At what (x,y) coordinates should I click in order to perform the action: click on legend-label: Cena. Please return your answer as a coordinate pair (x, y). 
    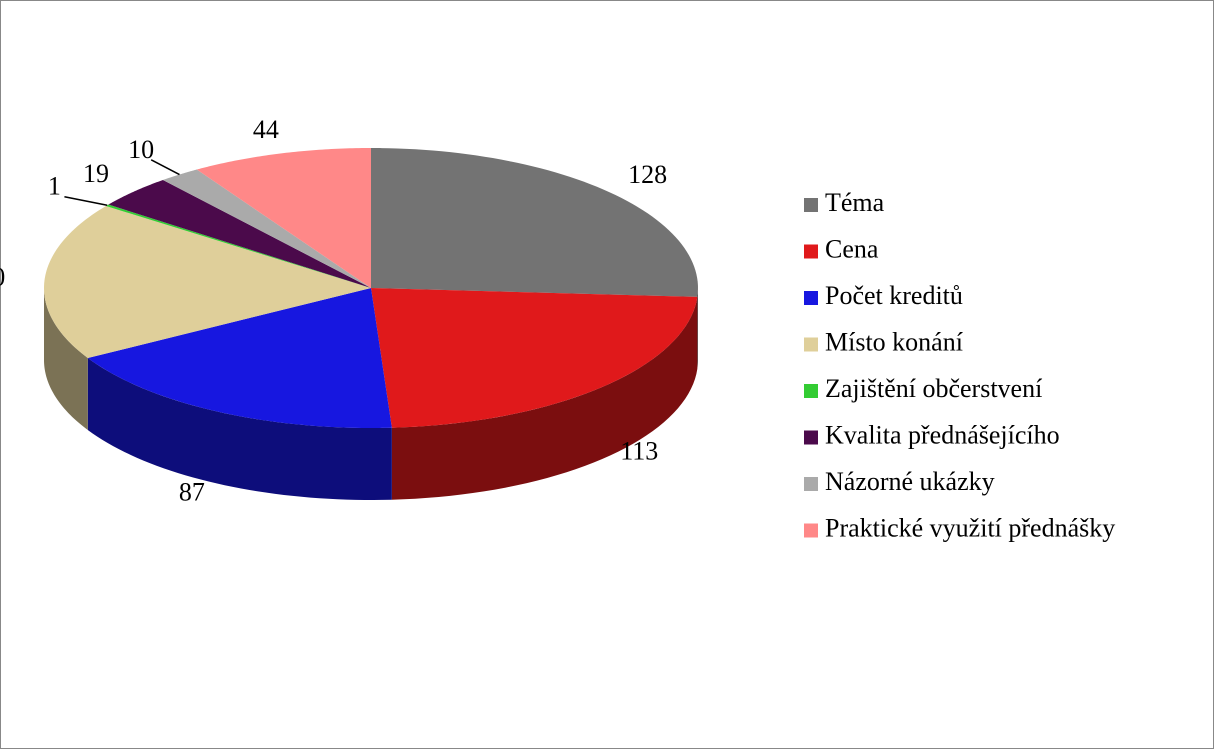
    Looking at the image, I should click on (852, 248).